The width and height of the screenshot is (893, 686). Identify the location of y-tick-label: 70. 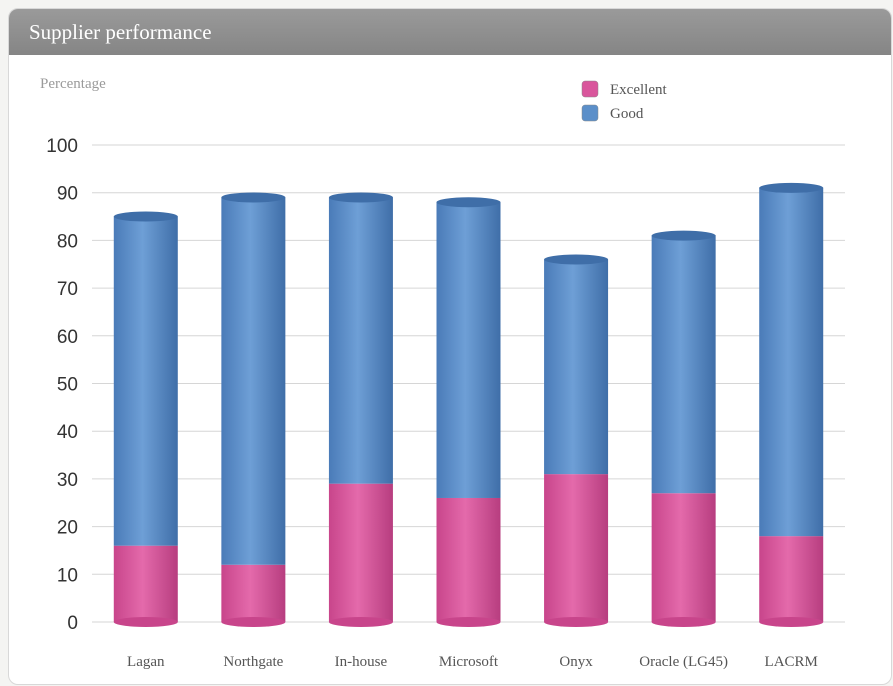
(67, 289).